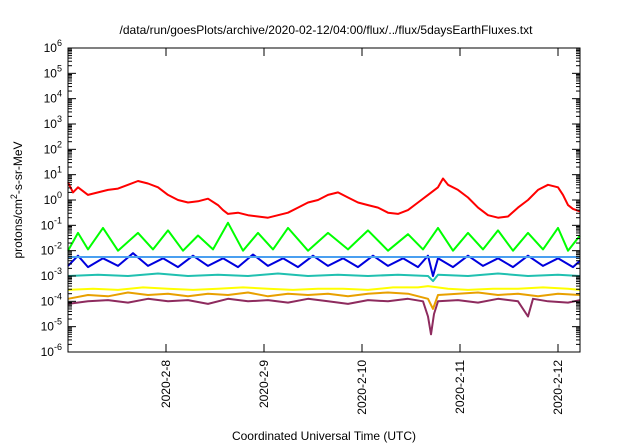  Describe the element at coordinates (558, 387) in the screenshot. I see `x-tick-label: 2020-2-12` at that location.